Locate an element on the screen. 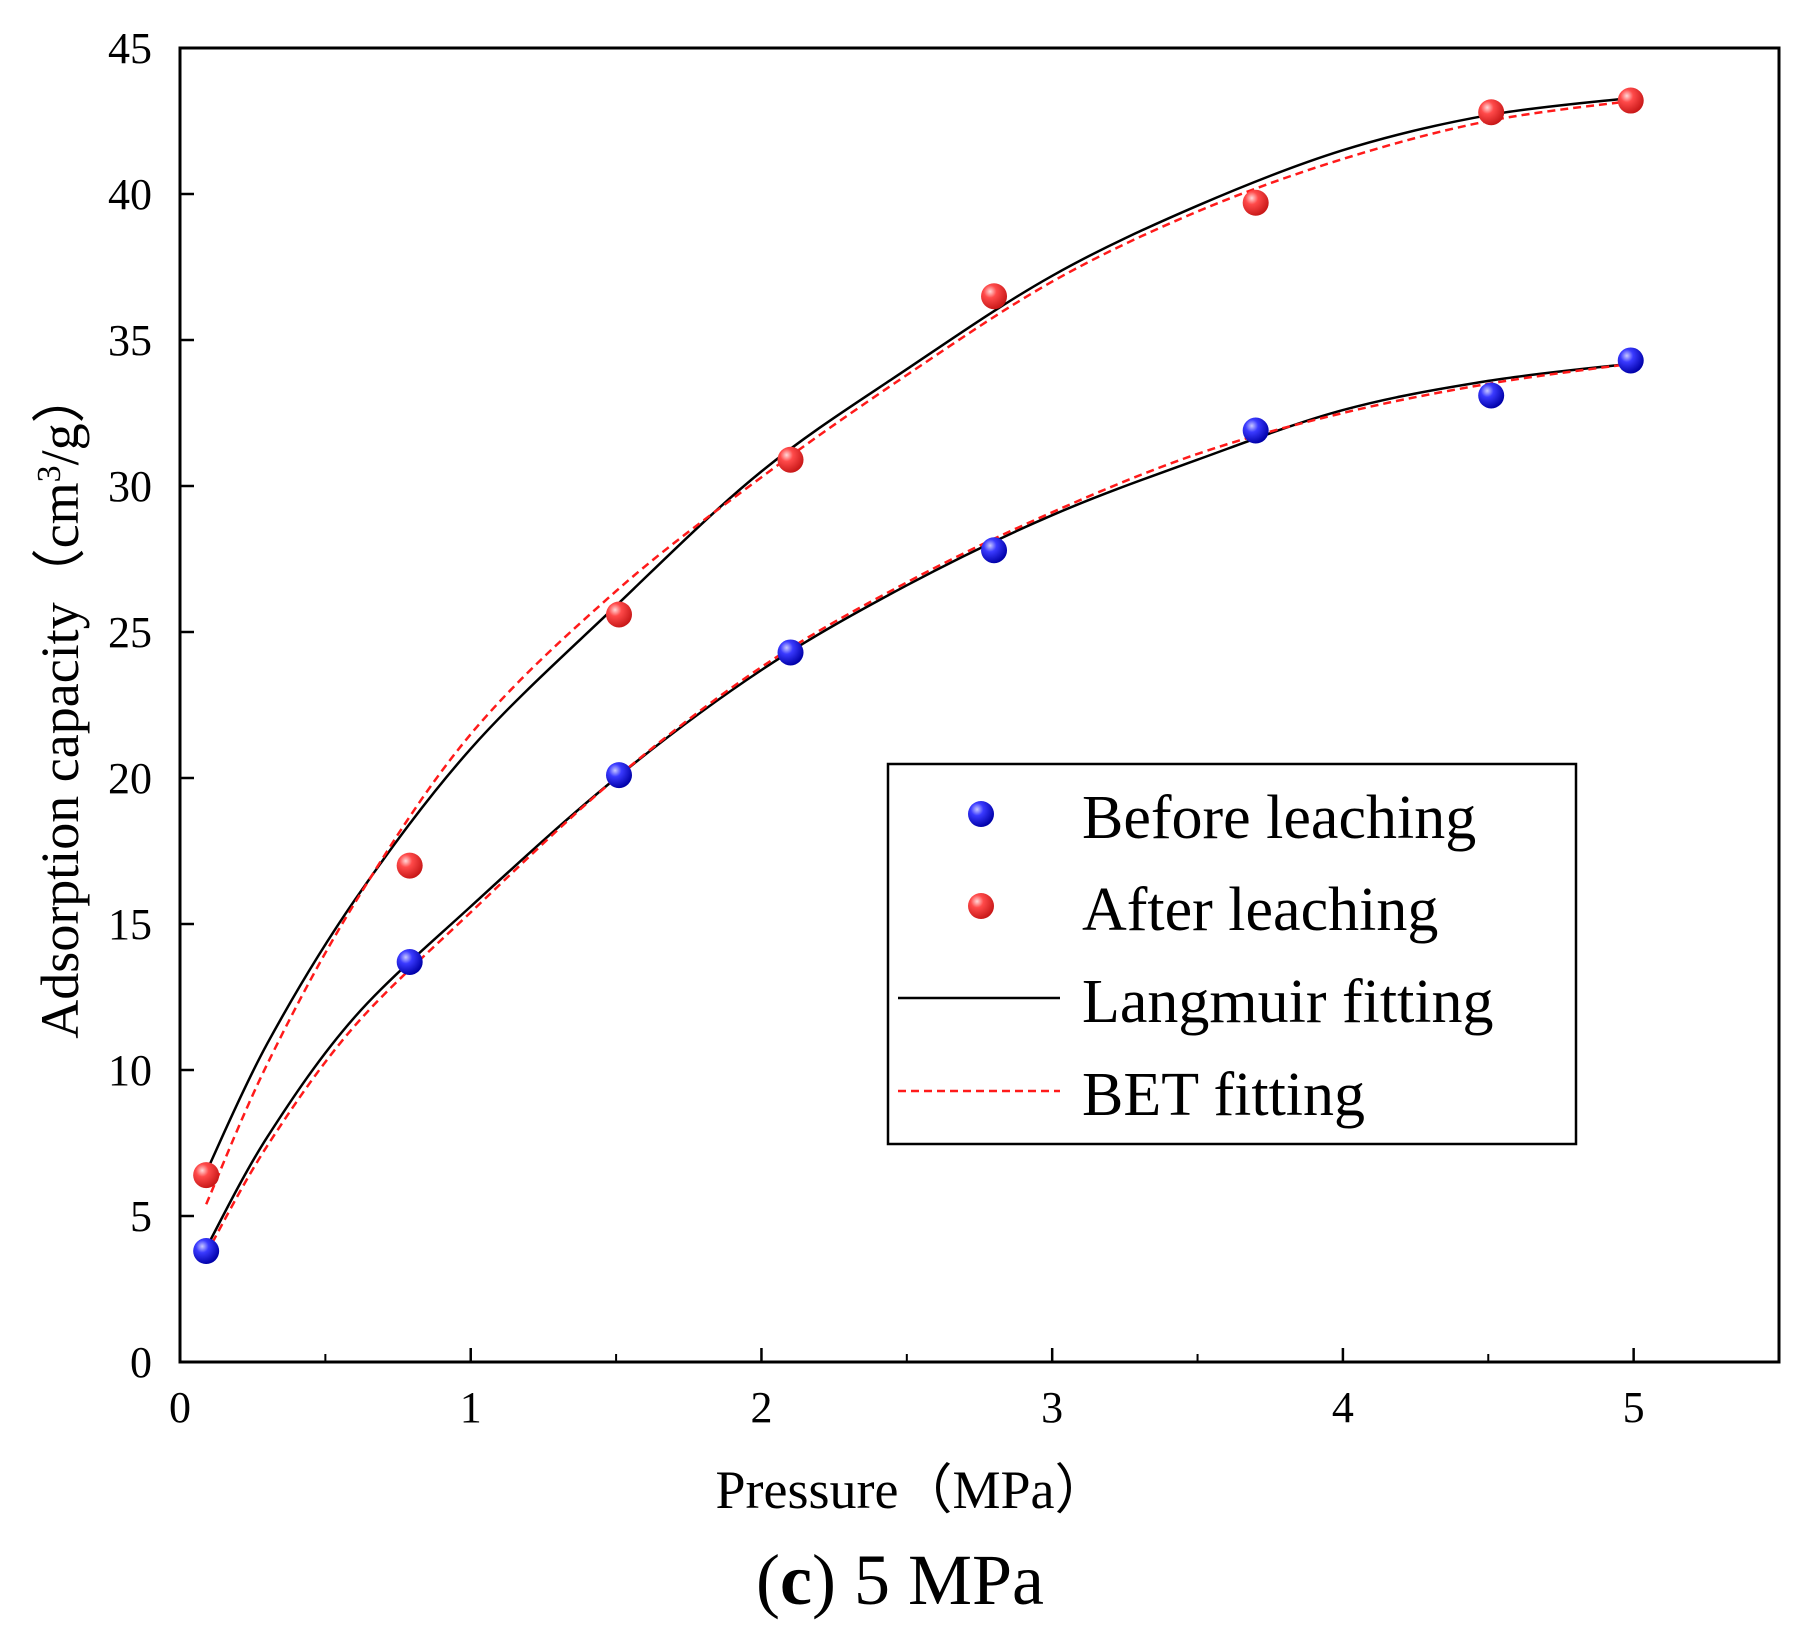  y-tick-label: 20 is located at coordinates (130, 778).